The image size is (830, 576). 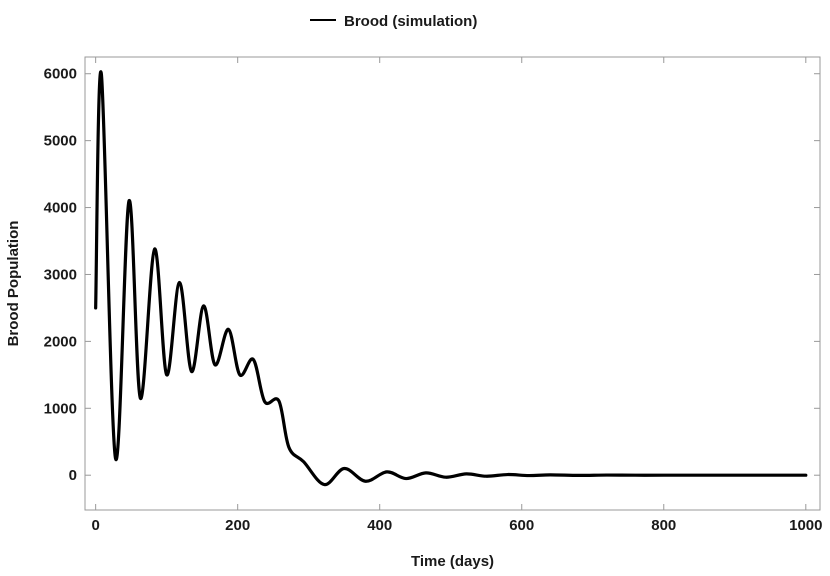 What do you see at coordinates (410, 21) in the screenshot?
I see `legend-label: Brood (simulation)` at bounding box center [410, 21].